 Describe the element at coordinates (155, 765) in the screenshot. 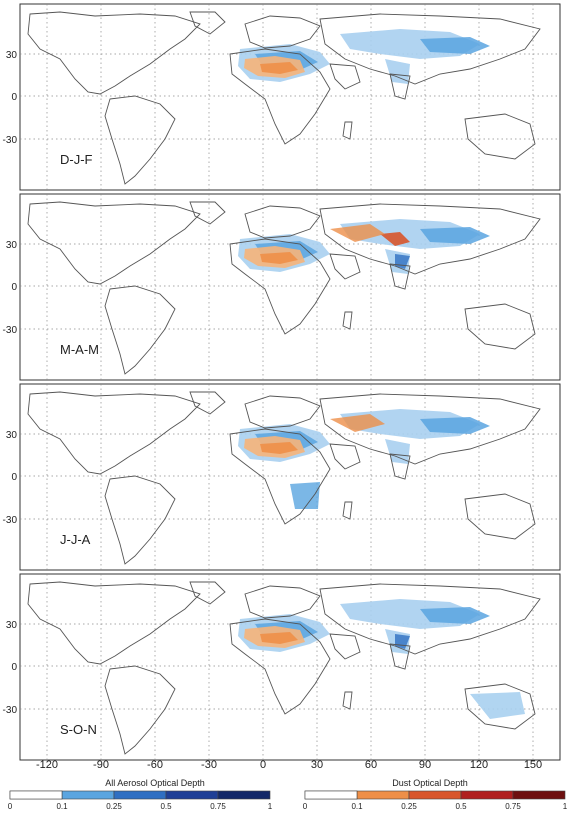

I see `x-tick-label: -60` at that location.